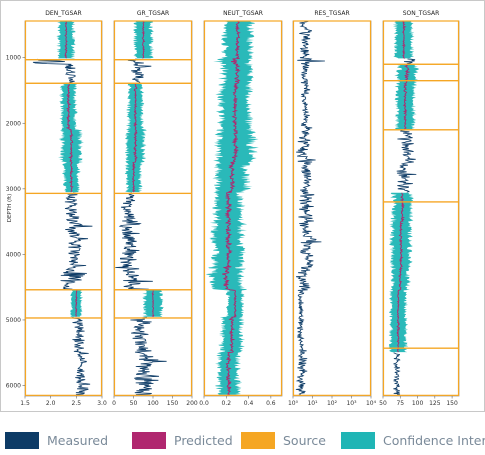 This screenshot has height=455, width=485. What do you see at coordinates (78, 440) in the screenshot?
I see `legend-label-measured: Measured` at bounding box center [78, 440].